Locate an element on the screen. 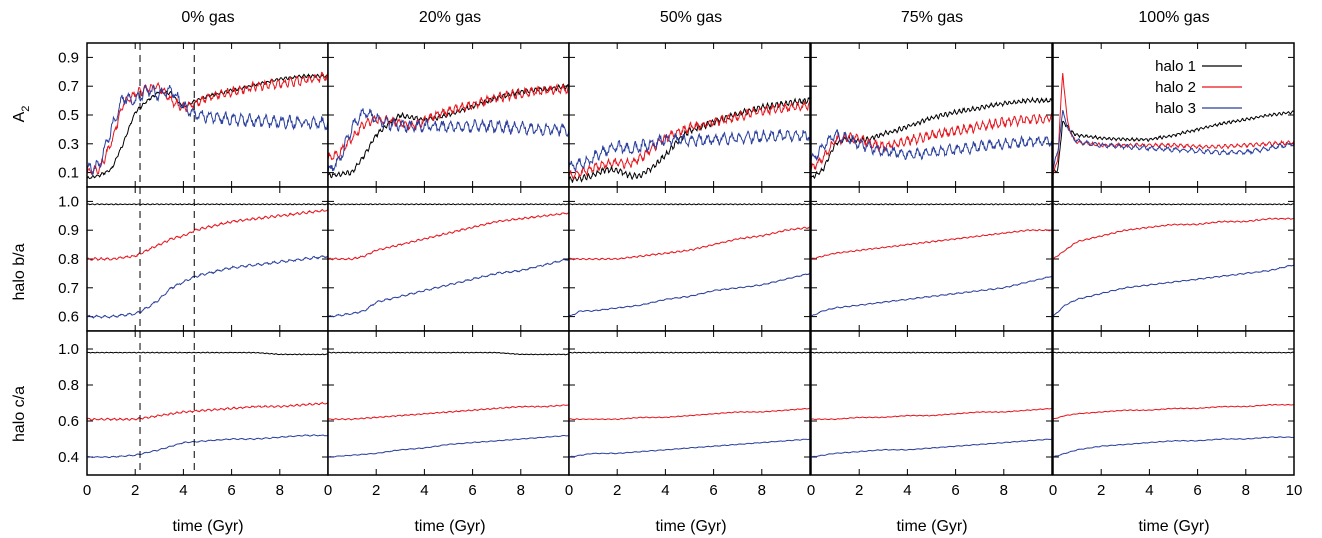 Image resolution: width=1322 pixels, height=538 pixels. x-axis-label-0: time (Gyr) is located at coordinates (207, 526).